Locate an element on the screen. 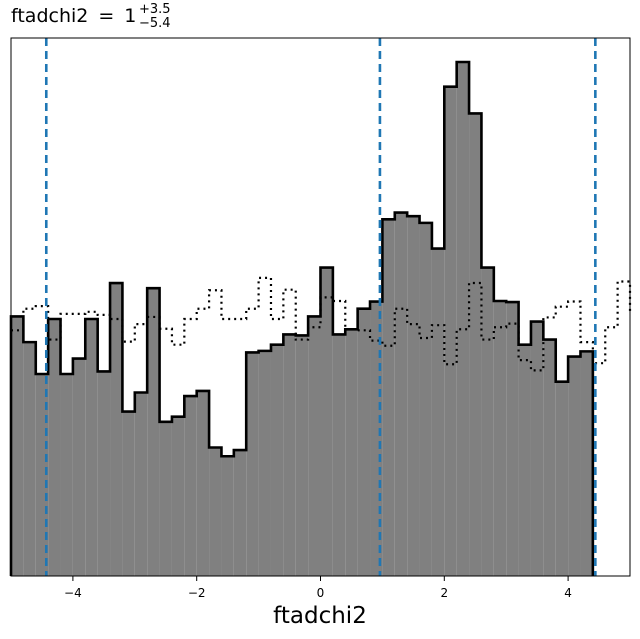 The image size is (640, 639). chart-title: ftadchi2 = 1 is located at coordinates (73, 16).